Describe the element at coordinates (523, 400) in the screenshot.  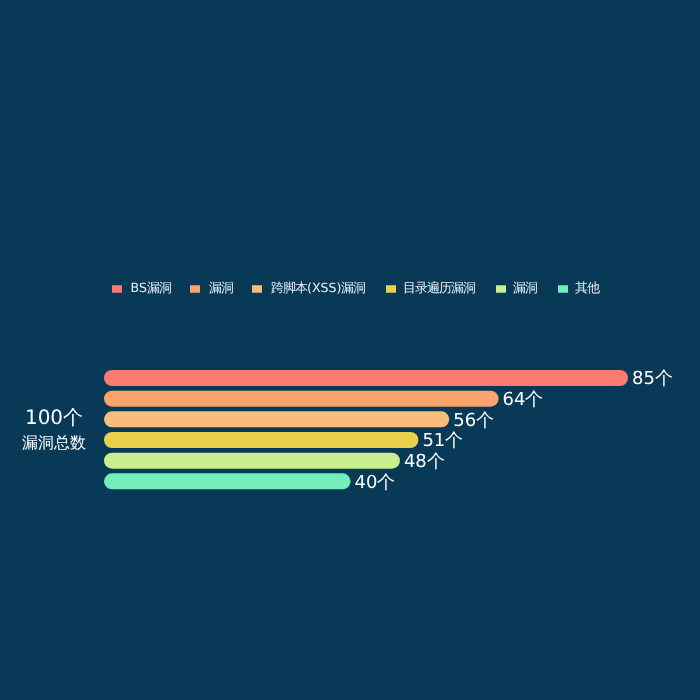
I see `data-label: 64个` at that location.